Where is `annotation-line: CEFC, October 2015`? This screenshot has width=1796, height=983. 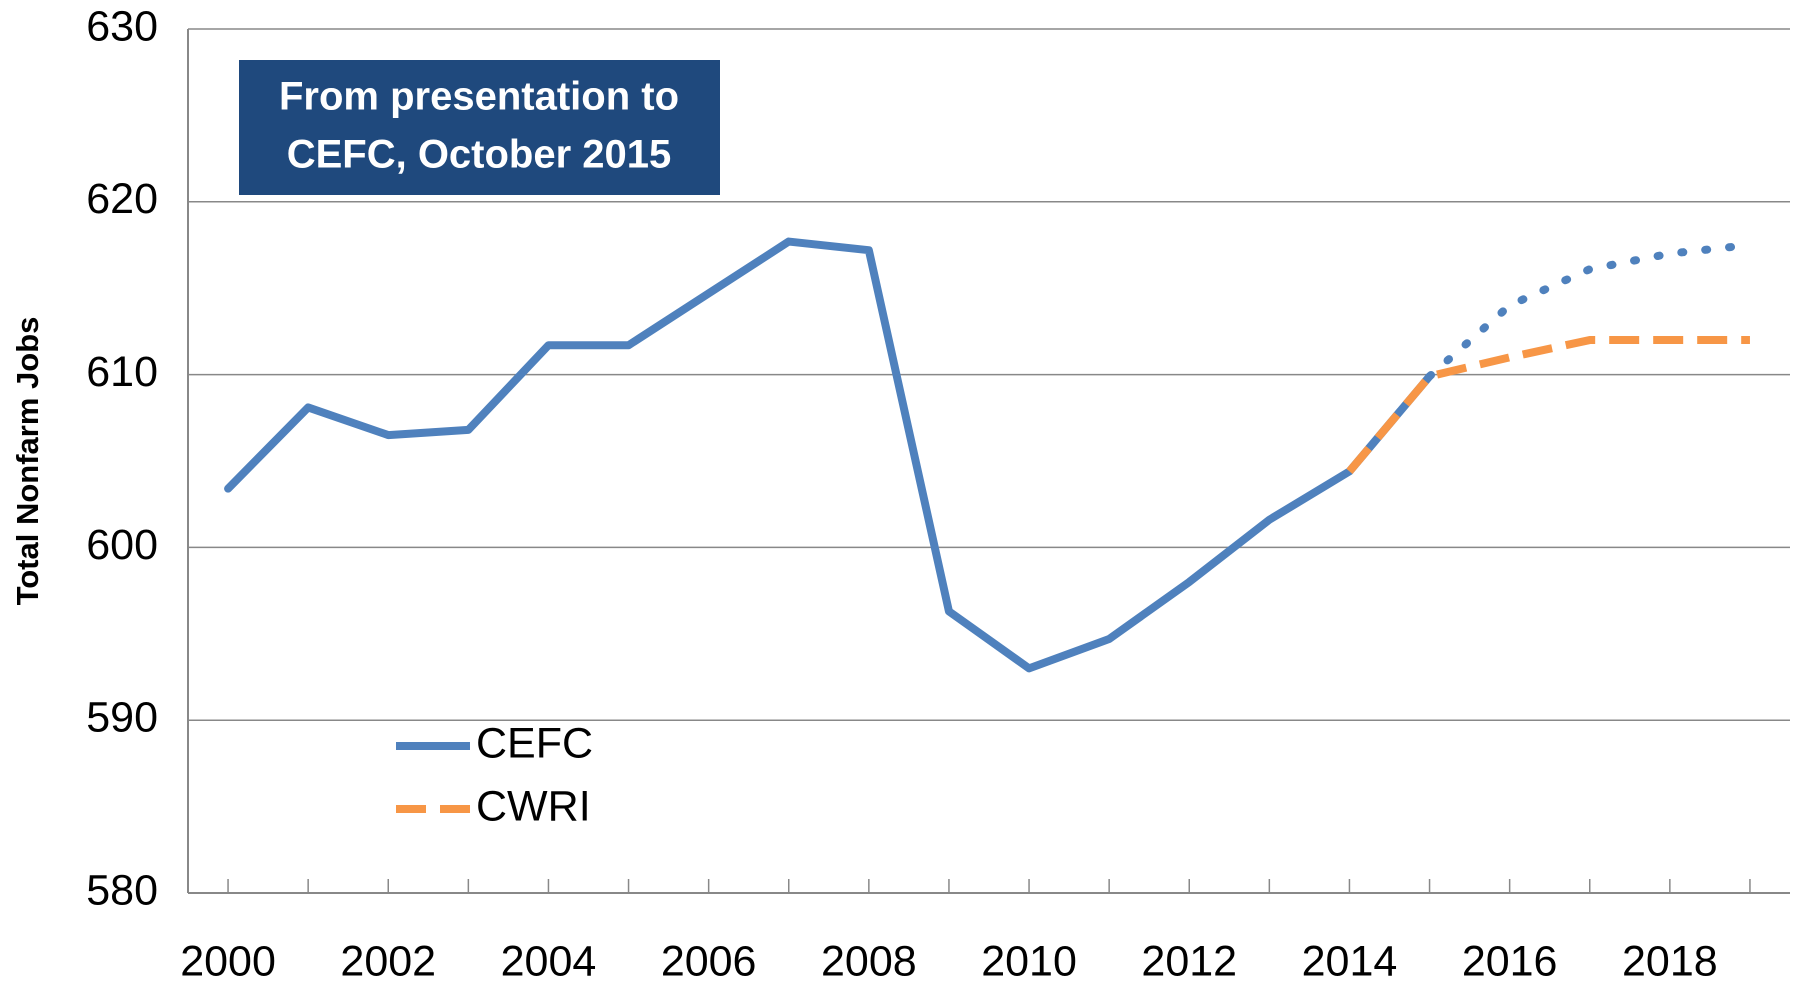 annotation-line: CEFC, October 2015 is located at coordinates (479, 155).